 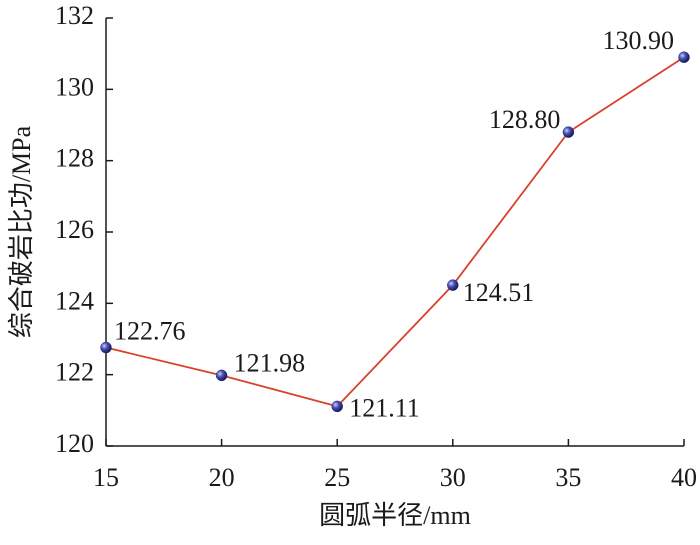 What do you see at coordinates (639, 40) in the screenshot?
I see `data-label: 130.90` at bounding box center [639, 40].